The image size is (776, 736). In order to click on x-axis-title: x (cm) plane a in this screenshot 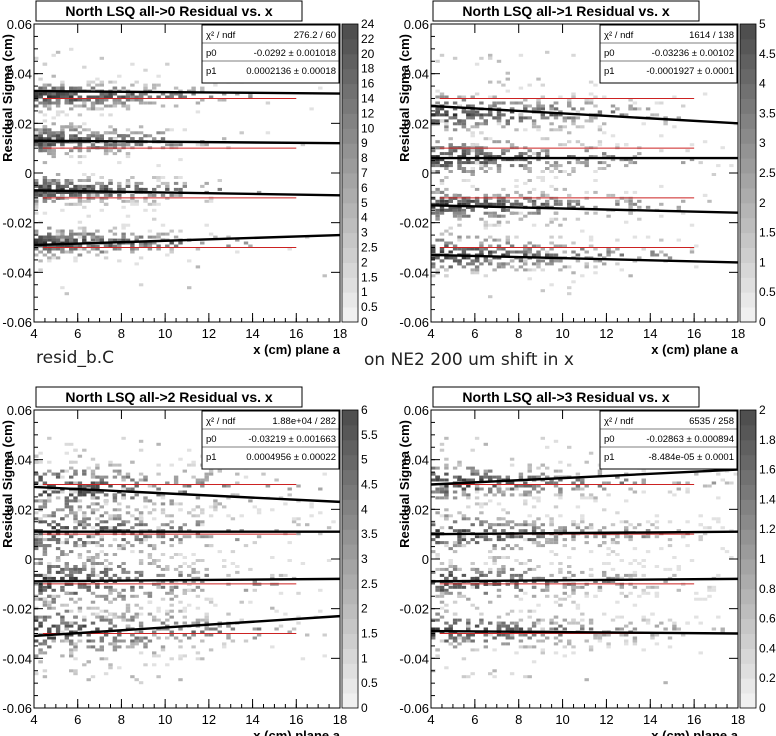, I will do `click(296, 349)`.